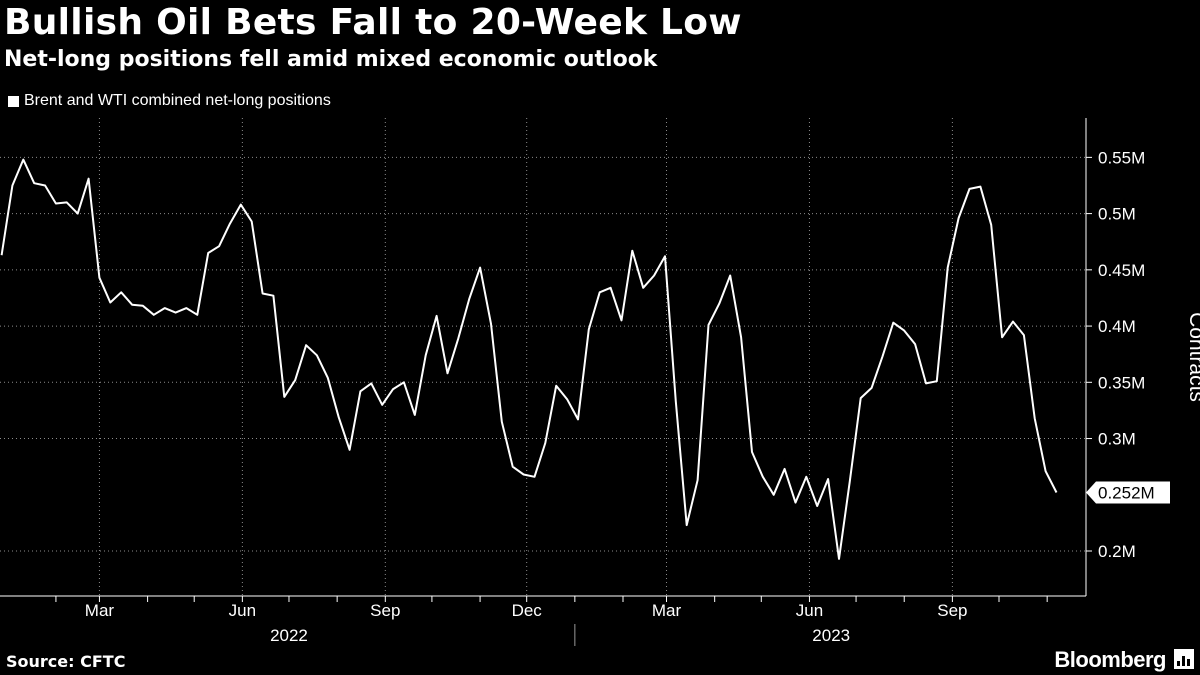  Describe the element at coordinates (1121, 382) in the screenshot. I see `y-tick-label: 0.35M` at that location.